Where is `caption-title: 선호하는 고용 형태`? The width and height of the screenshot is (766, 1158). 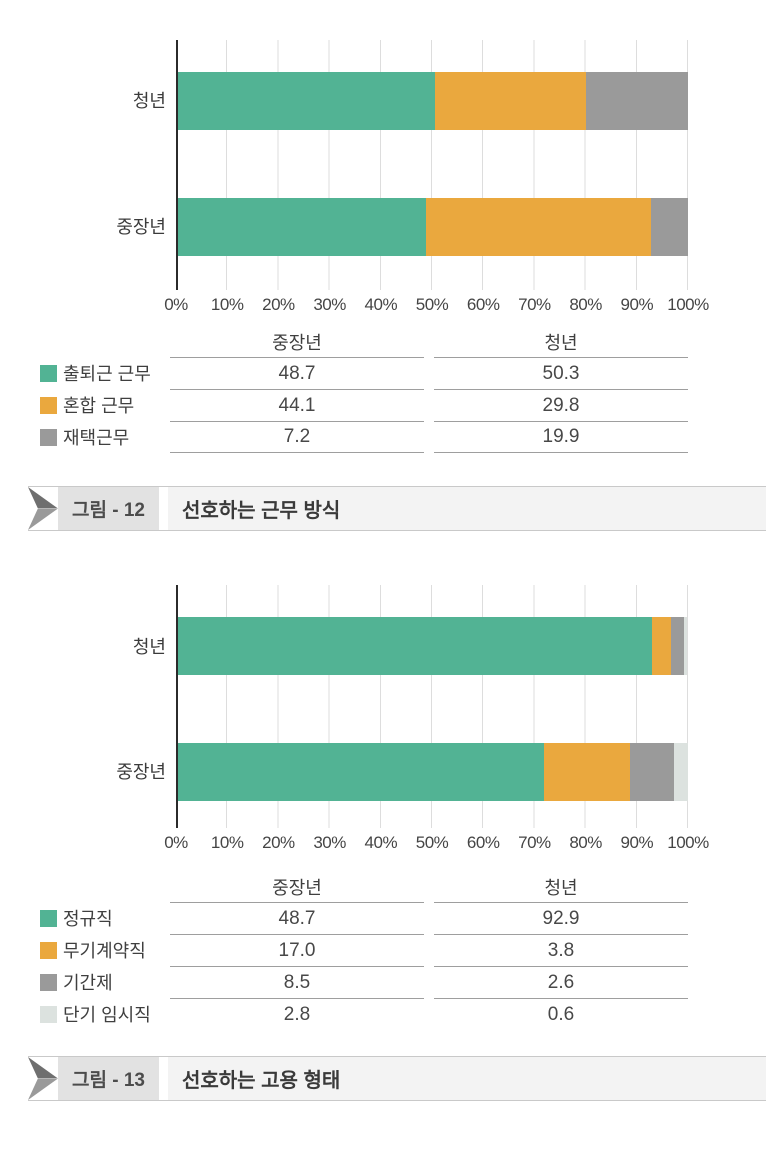
caption-title: 선호하는 고용 형태 is located at coordinates (466, 1078).